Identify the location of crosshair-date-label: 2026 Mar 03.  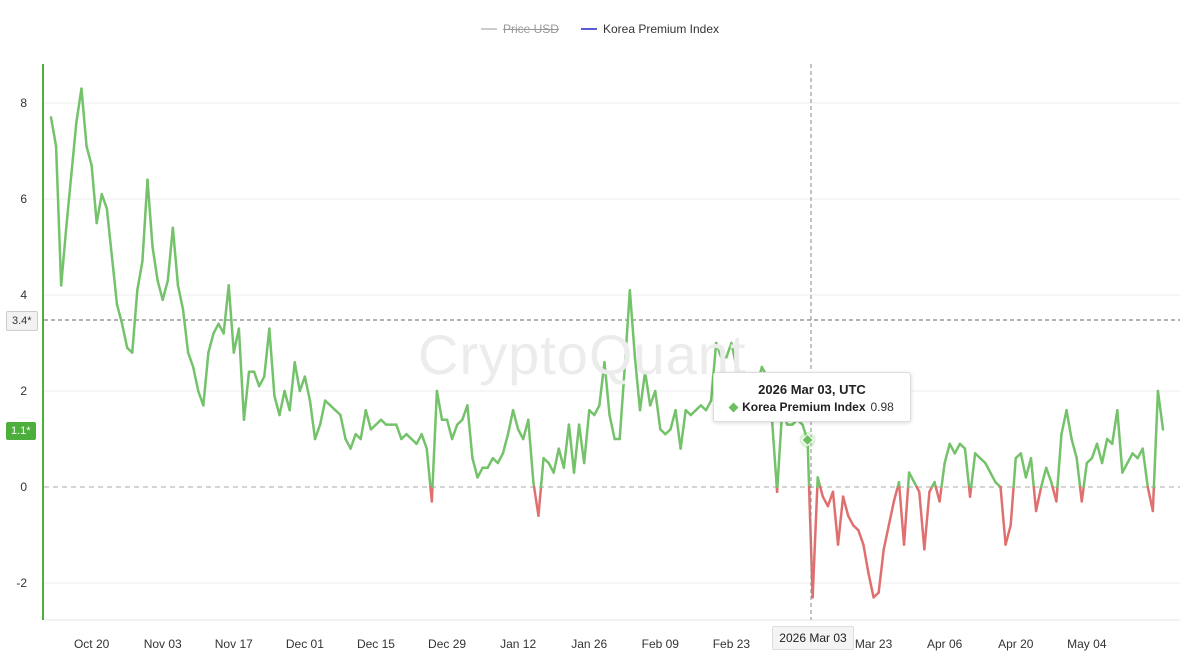
(813, 638).